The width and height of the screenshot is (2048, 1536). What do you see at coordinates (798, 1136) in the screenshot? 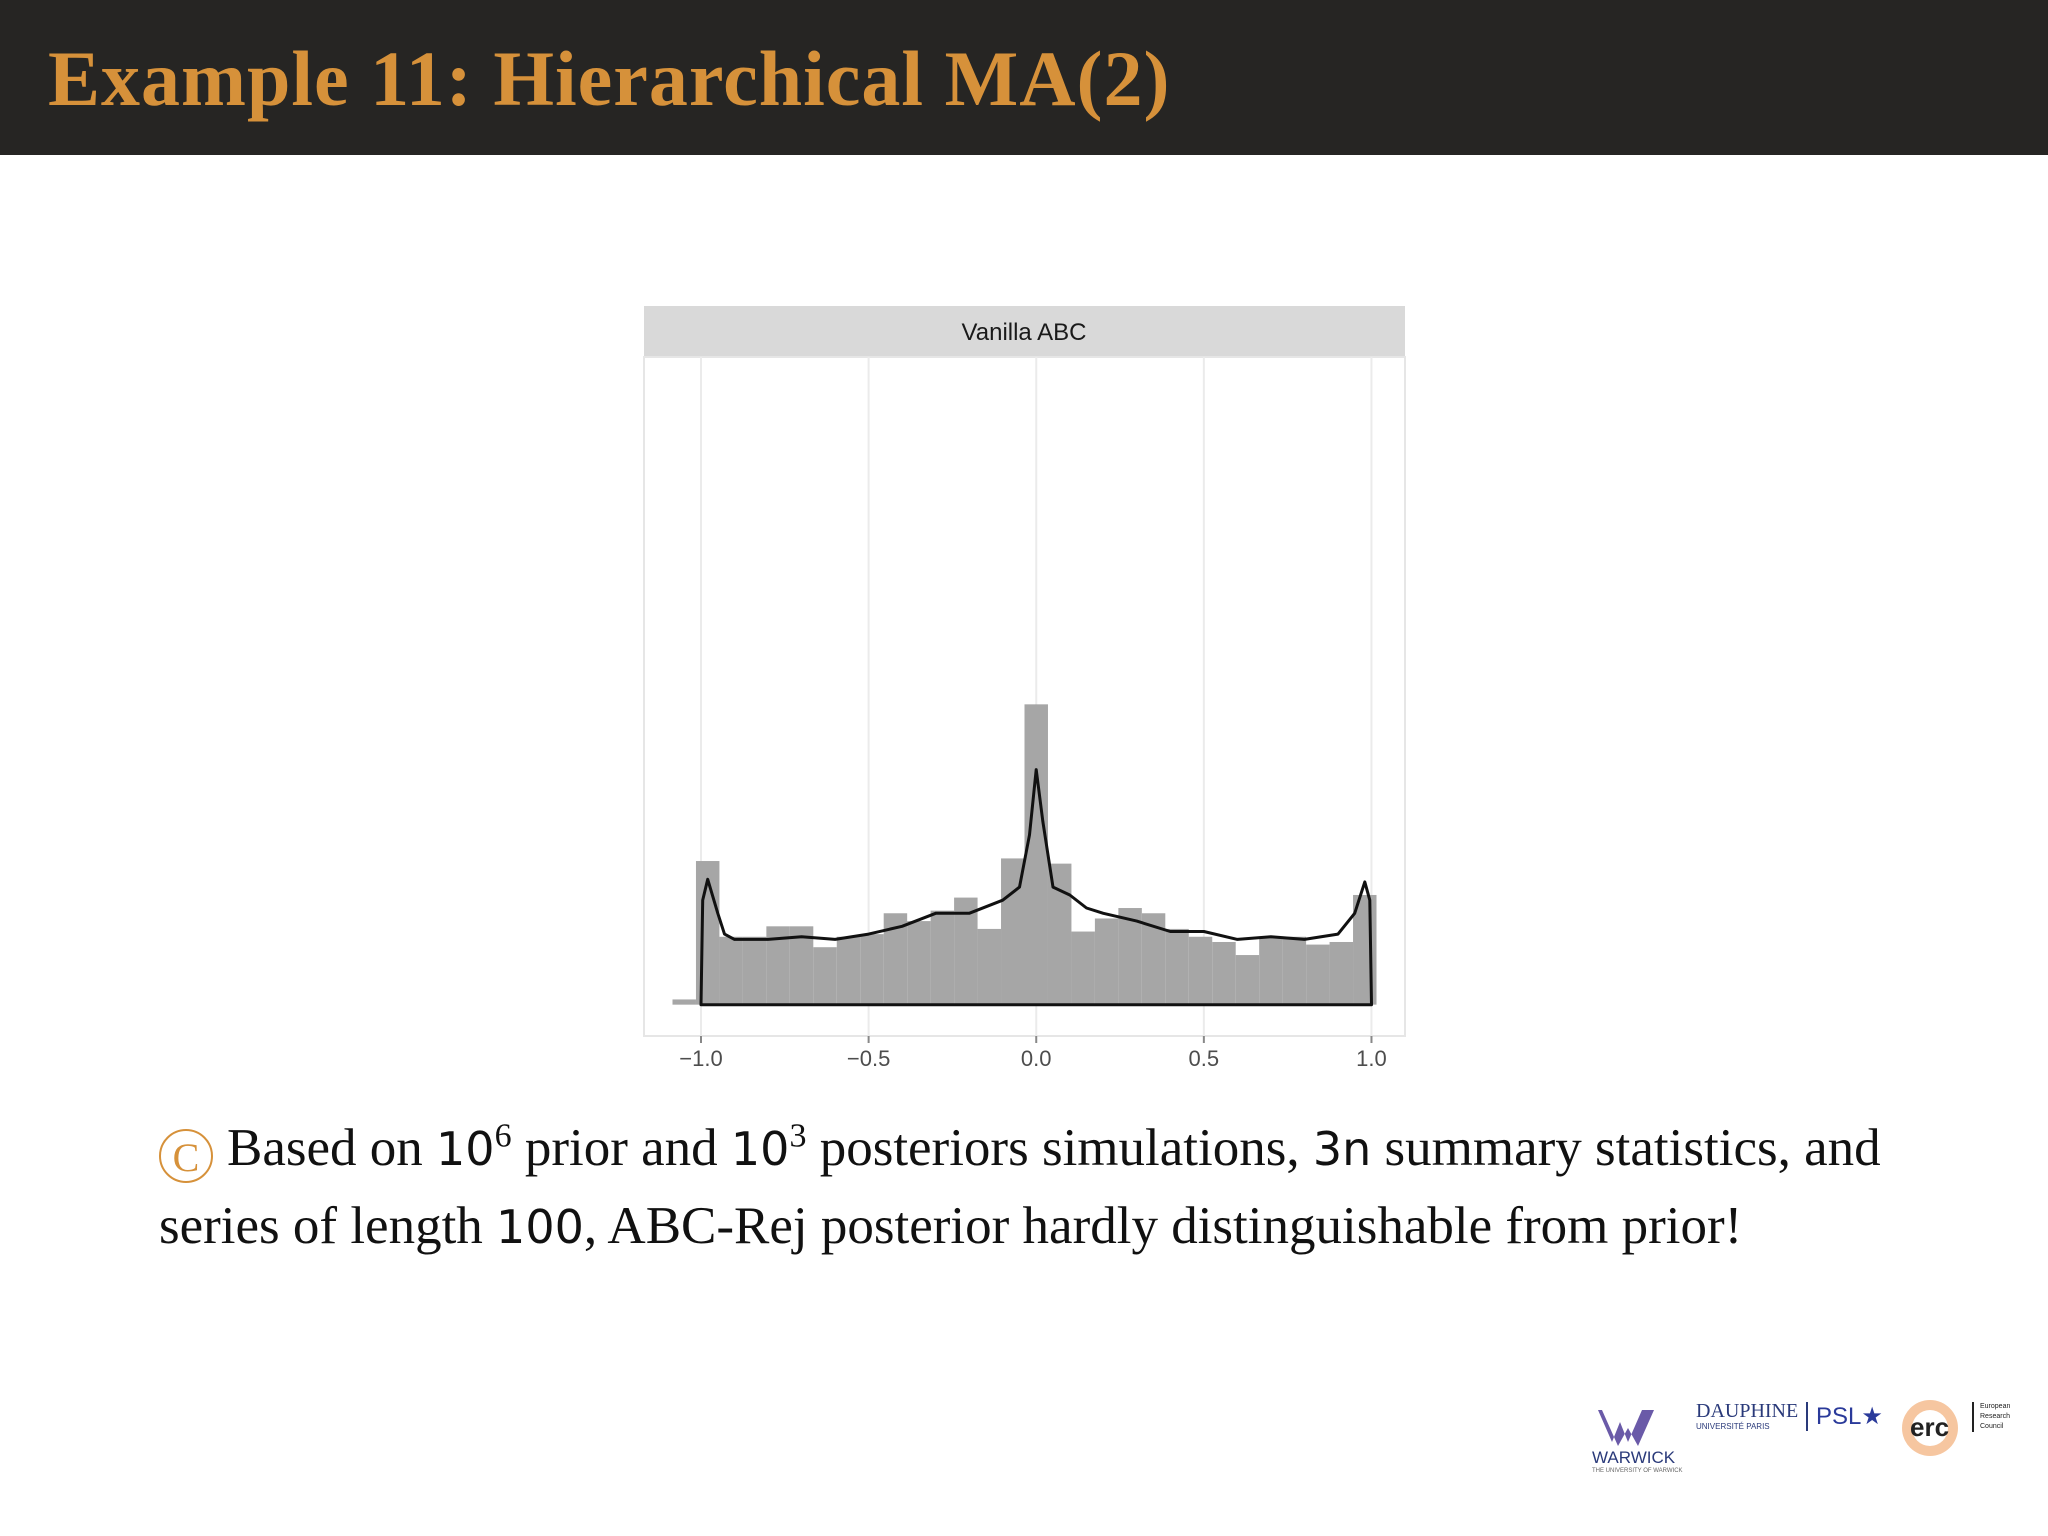
I see `math: 3` at bounding box center [798, 1136].